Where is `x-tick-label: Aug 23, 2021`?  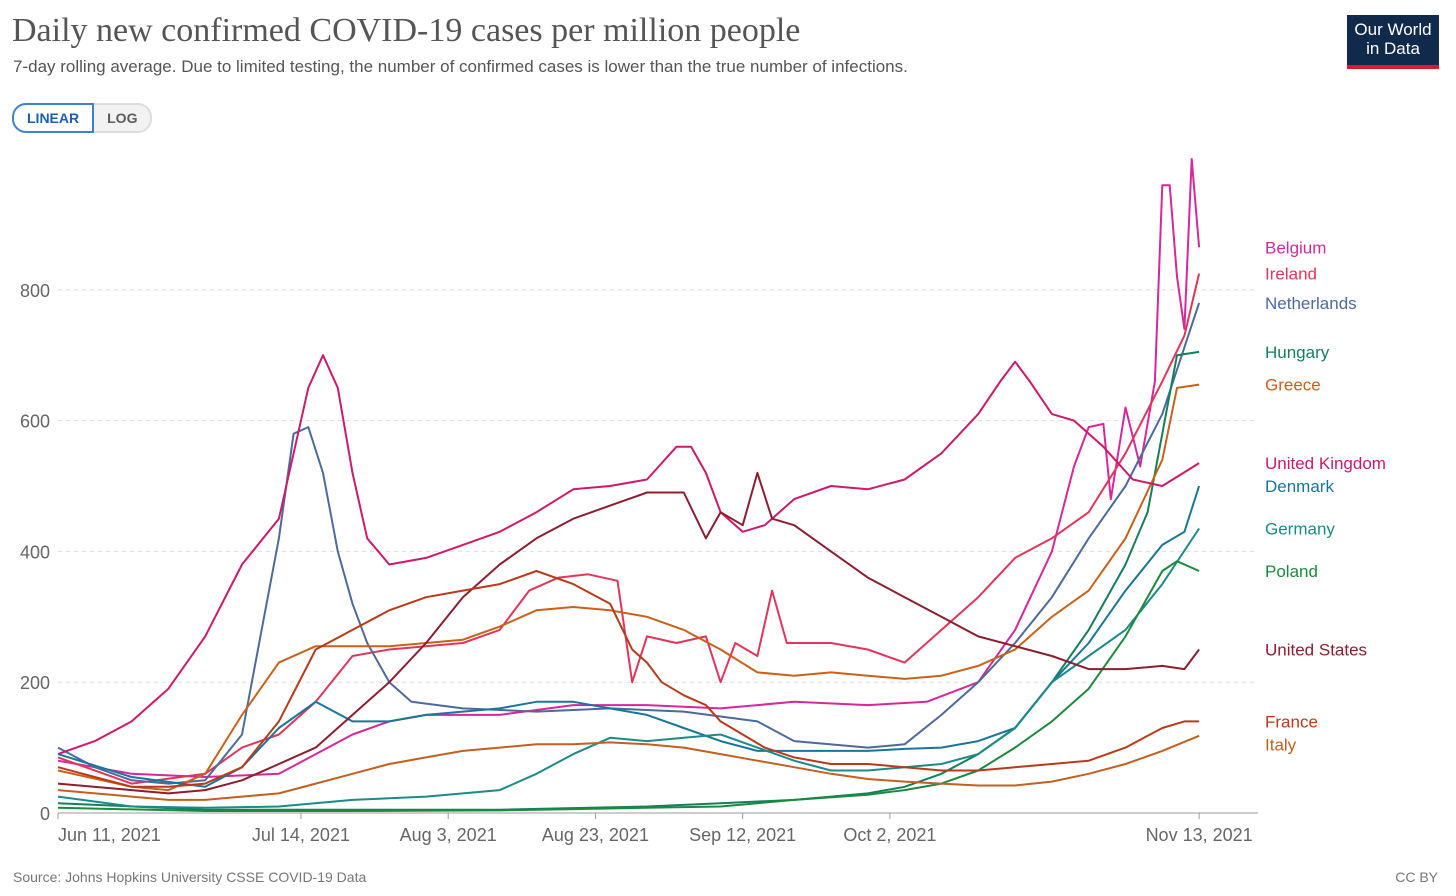 x-tick-label: Aug 23, 2021 is located at coordinates (595, 835).